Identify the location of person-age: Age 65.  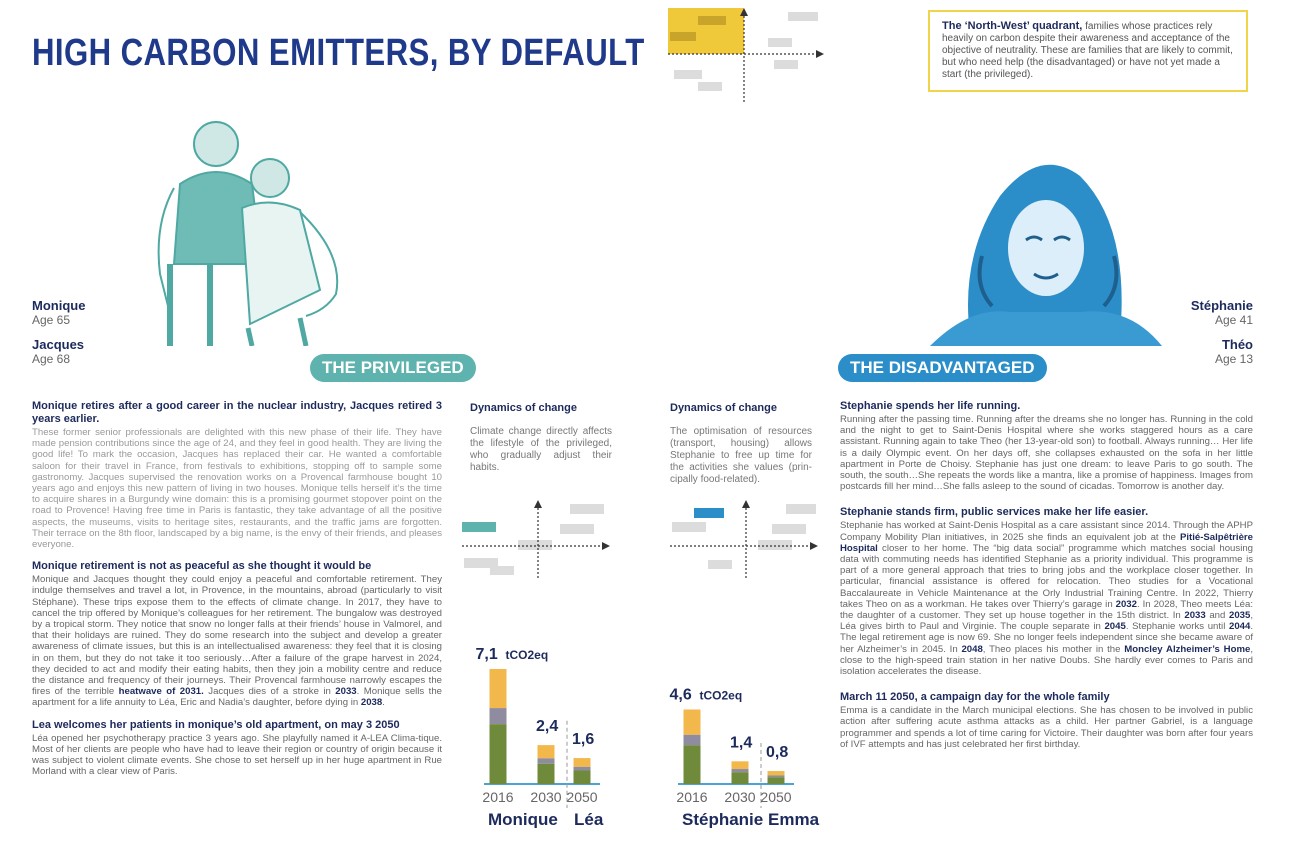
(51, 320).